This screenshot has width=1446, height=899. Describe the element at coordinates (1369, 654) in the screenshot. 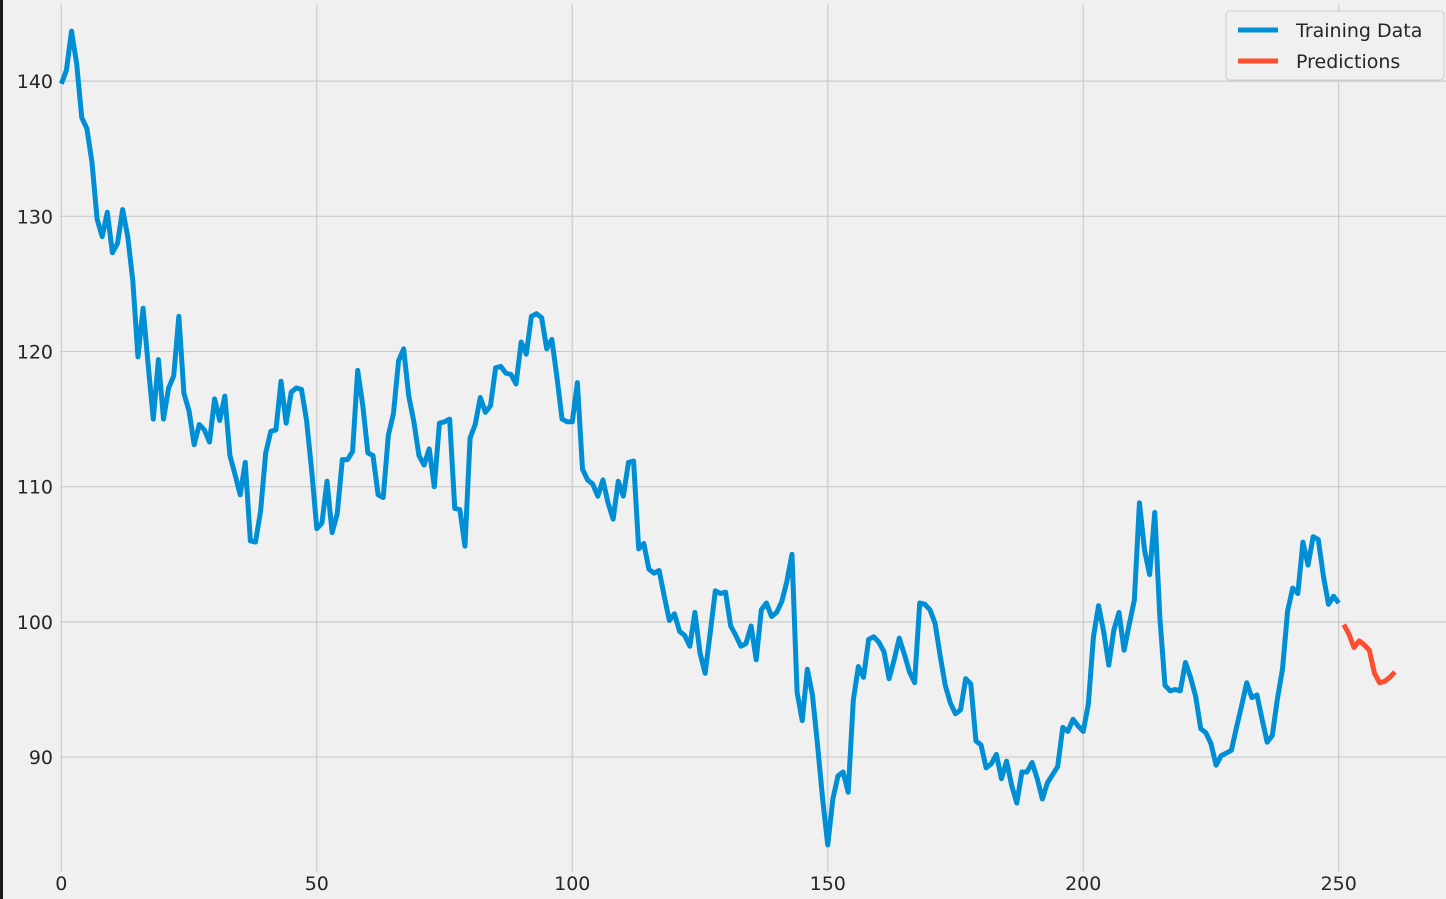

I see `series-line-predictions` at that location.